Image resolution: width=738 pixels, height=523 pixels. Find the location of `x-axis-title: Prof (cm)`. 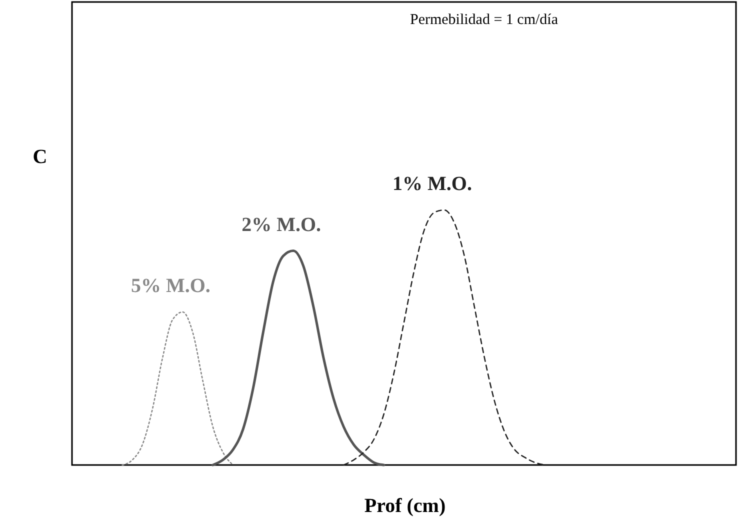

x-axis-title: Prof (cm) is located at coordinates (405, 506).